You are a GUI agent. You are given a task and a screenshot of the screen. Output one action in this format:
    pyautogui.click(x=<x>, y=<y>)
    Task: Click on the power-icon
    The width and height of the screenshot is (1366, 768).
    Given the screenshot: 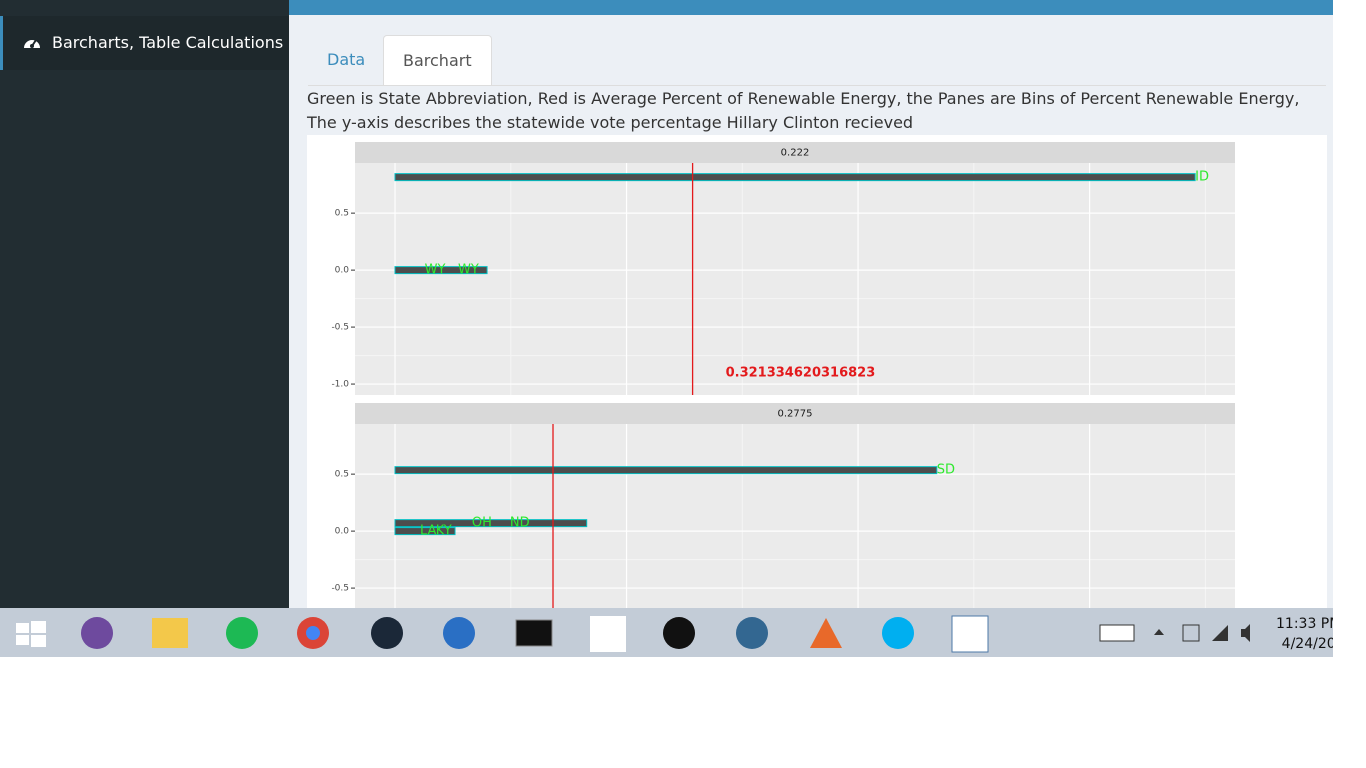 What is the action you would take?
    pyautogui.click(x=1191, y=633)
    